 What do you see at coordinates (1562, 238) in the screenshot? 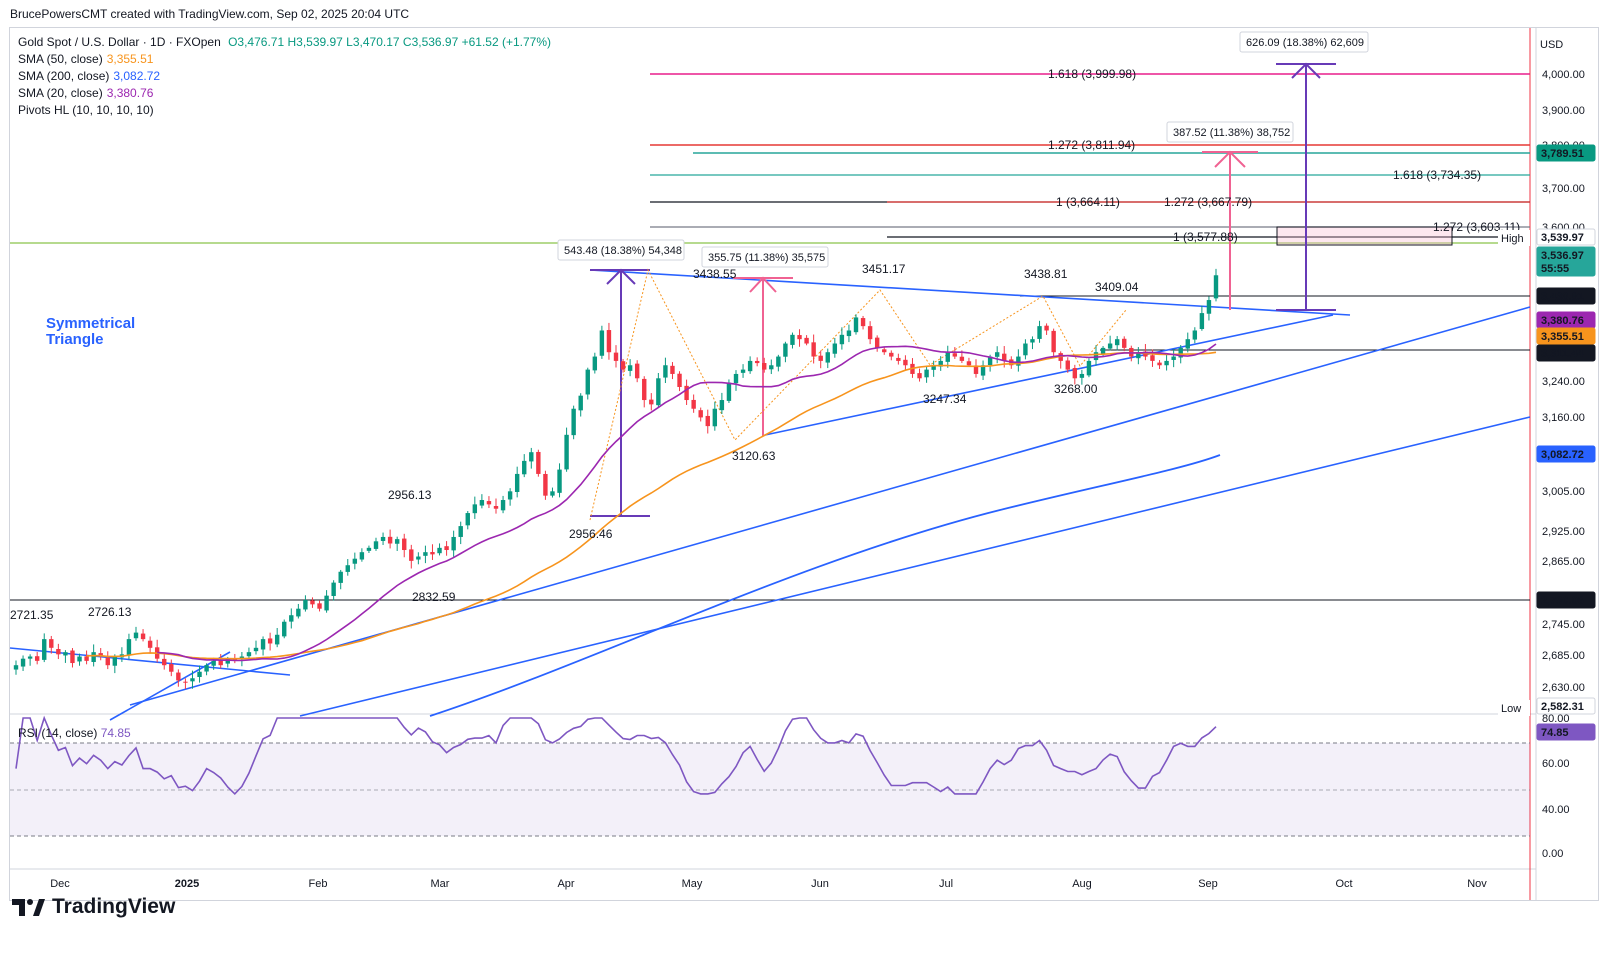
I see `price-tag: 3,539.97` at bounding box center [1562, 238].